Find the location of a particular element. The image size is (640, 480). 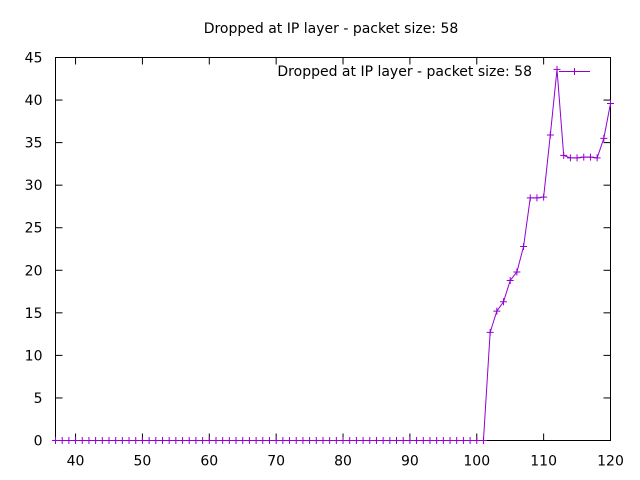

legend-marker-cross is located at coordinates (574, 71).